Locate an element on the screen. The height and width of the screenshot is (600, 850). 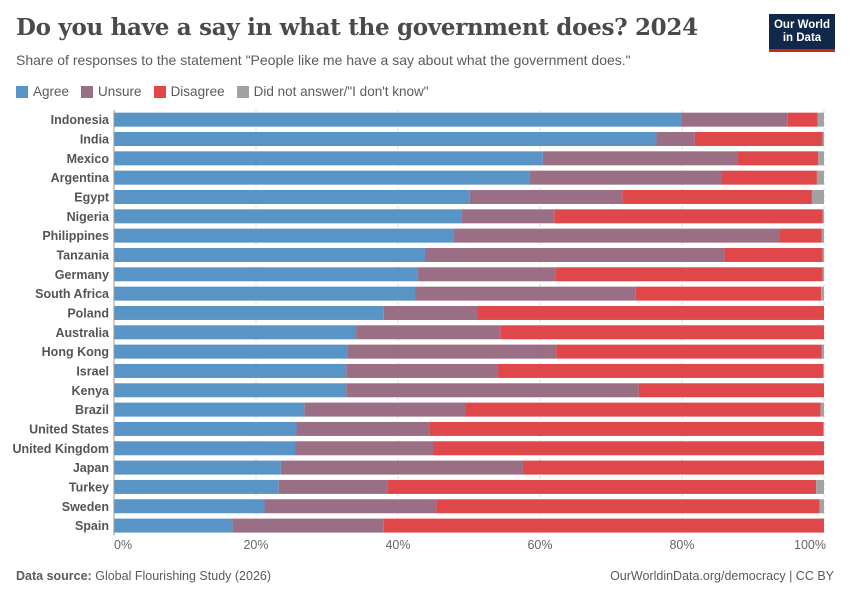
category-label: Germany is located at coordinates (82, 275).